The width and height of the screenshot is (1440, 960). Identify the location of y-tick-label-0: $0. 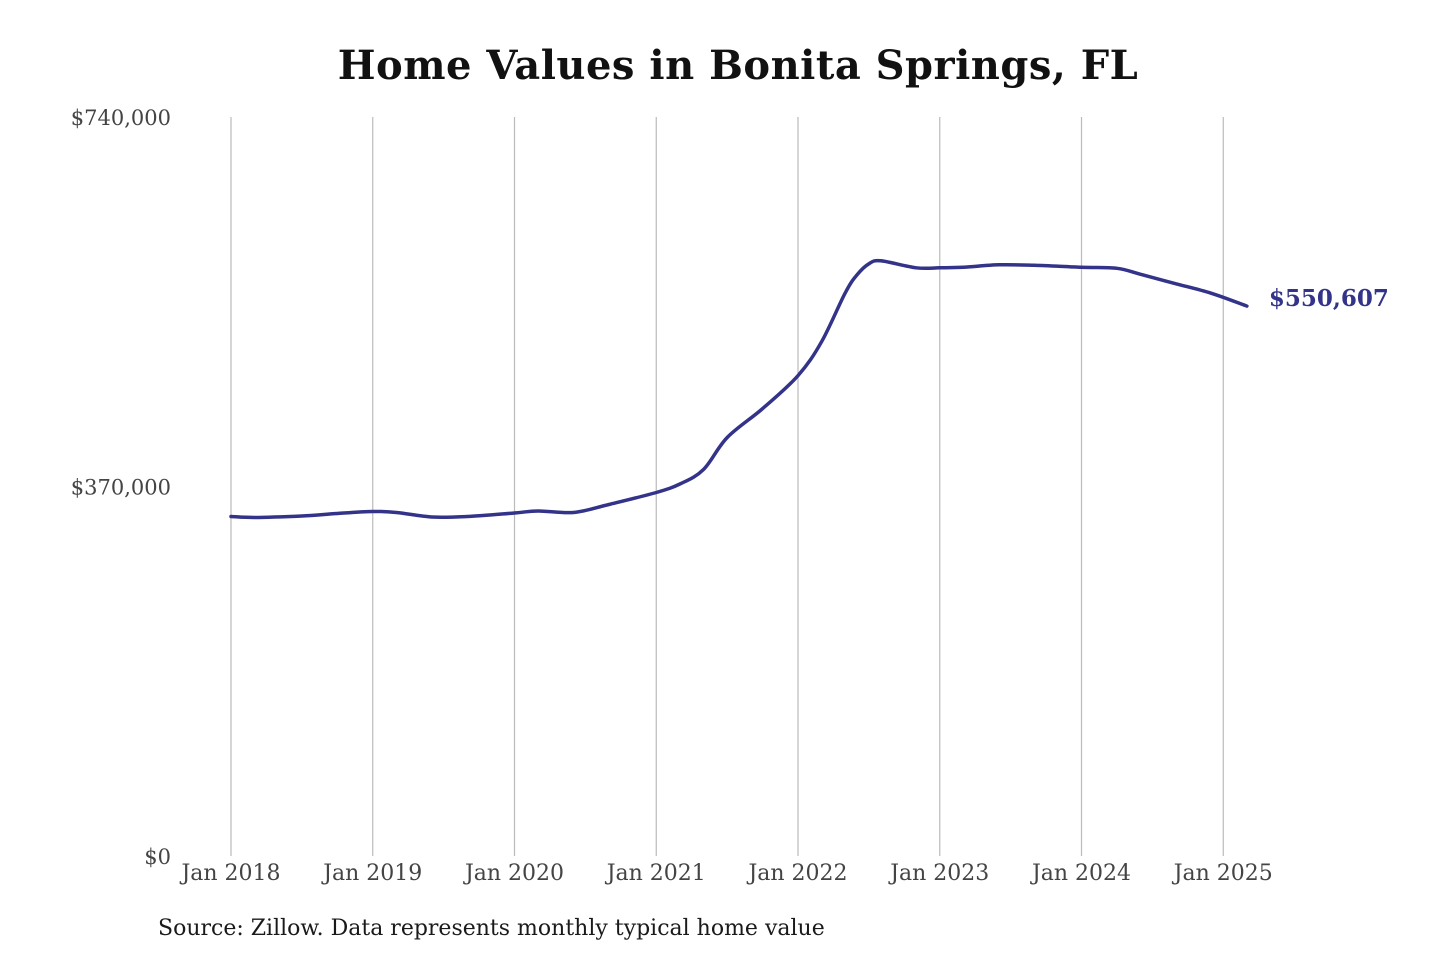
(157, 857).